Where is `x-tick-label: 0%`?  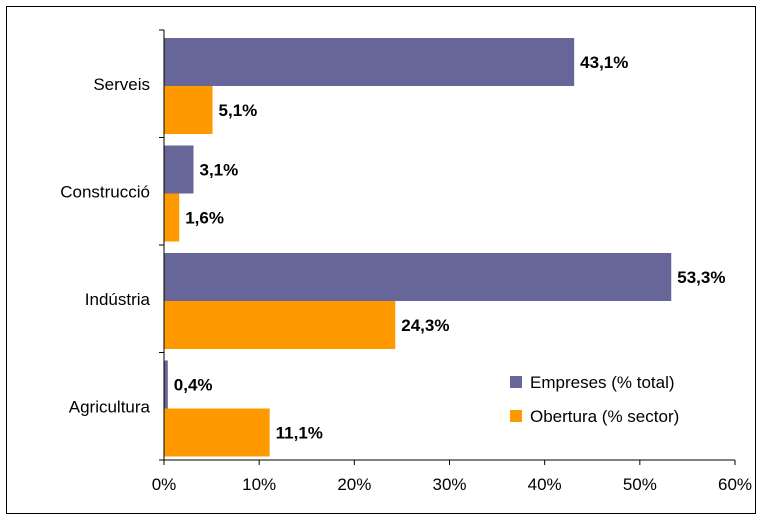 x-tick-label: 0% is located at coordinates (164, 484).